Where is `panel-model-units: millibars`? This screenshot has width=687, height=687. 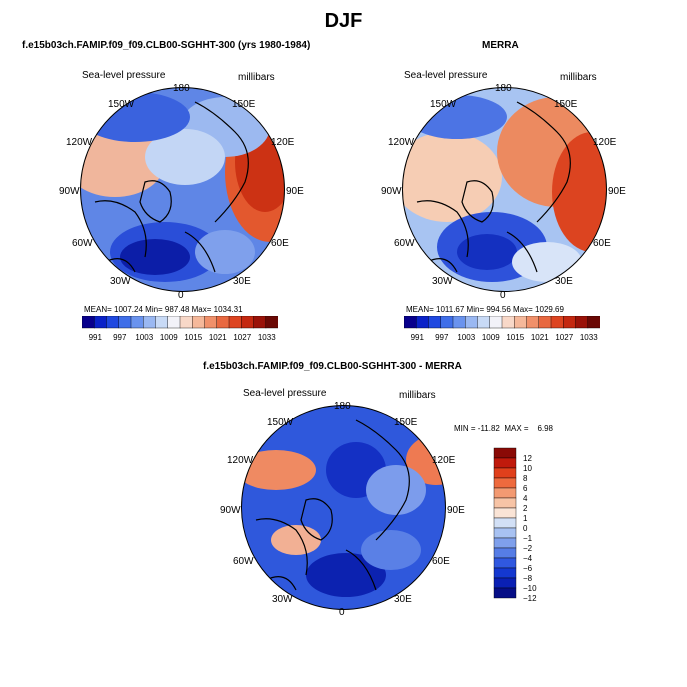 panel-model-units: millibars is located at coordinates (256, 77).